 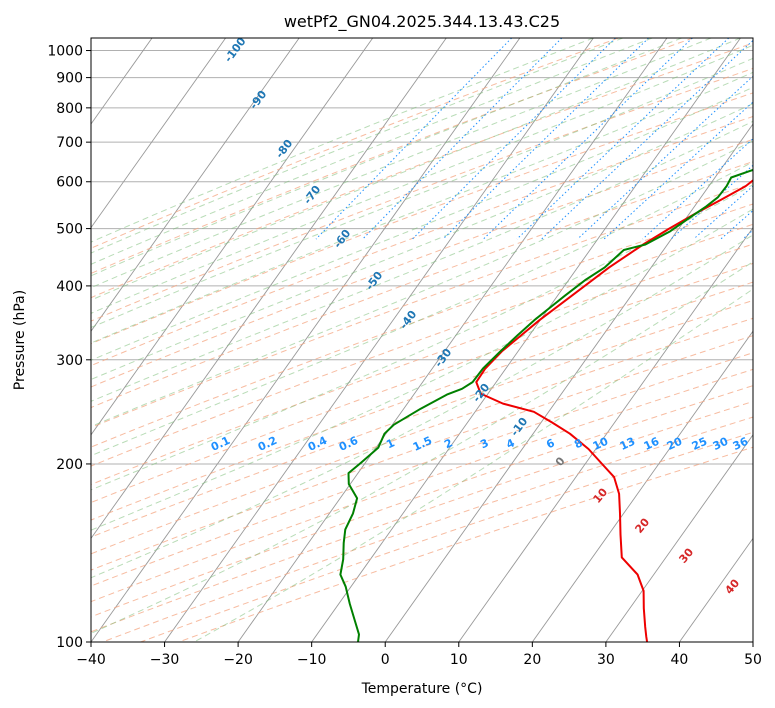 I want to click on y-tick-label: 200, so click(x=69, y=465).